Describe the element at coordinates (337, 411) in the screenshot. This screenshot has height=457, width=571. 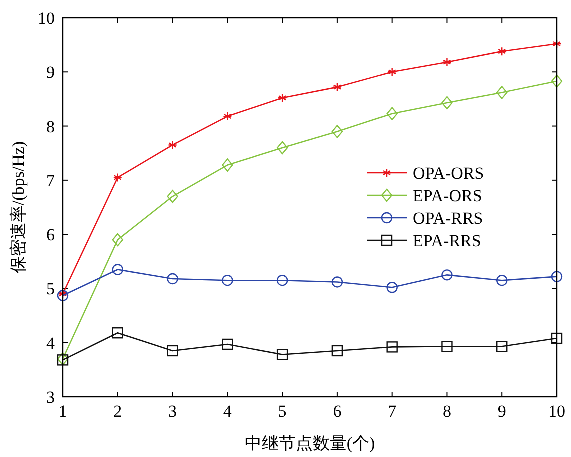
I see `x-tick-label: 6` at that location.